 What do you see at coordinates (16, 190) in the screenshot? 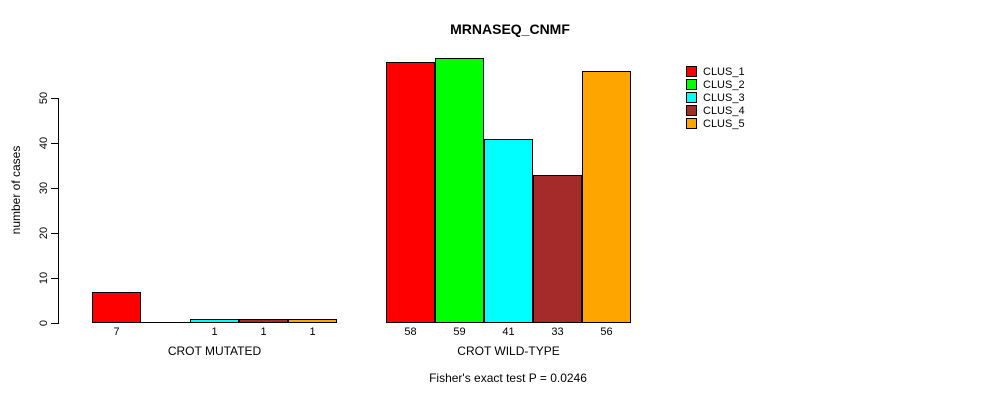
I see `y-axis-label: number of cases` at bounding box center [16, 190].